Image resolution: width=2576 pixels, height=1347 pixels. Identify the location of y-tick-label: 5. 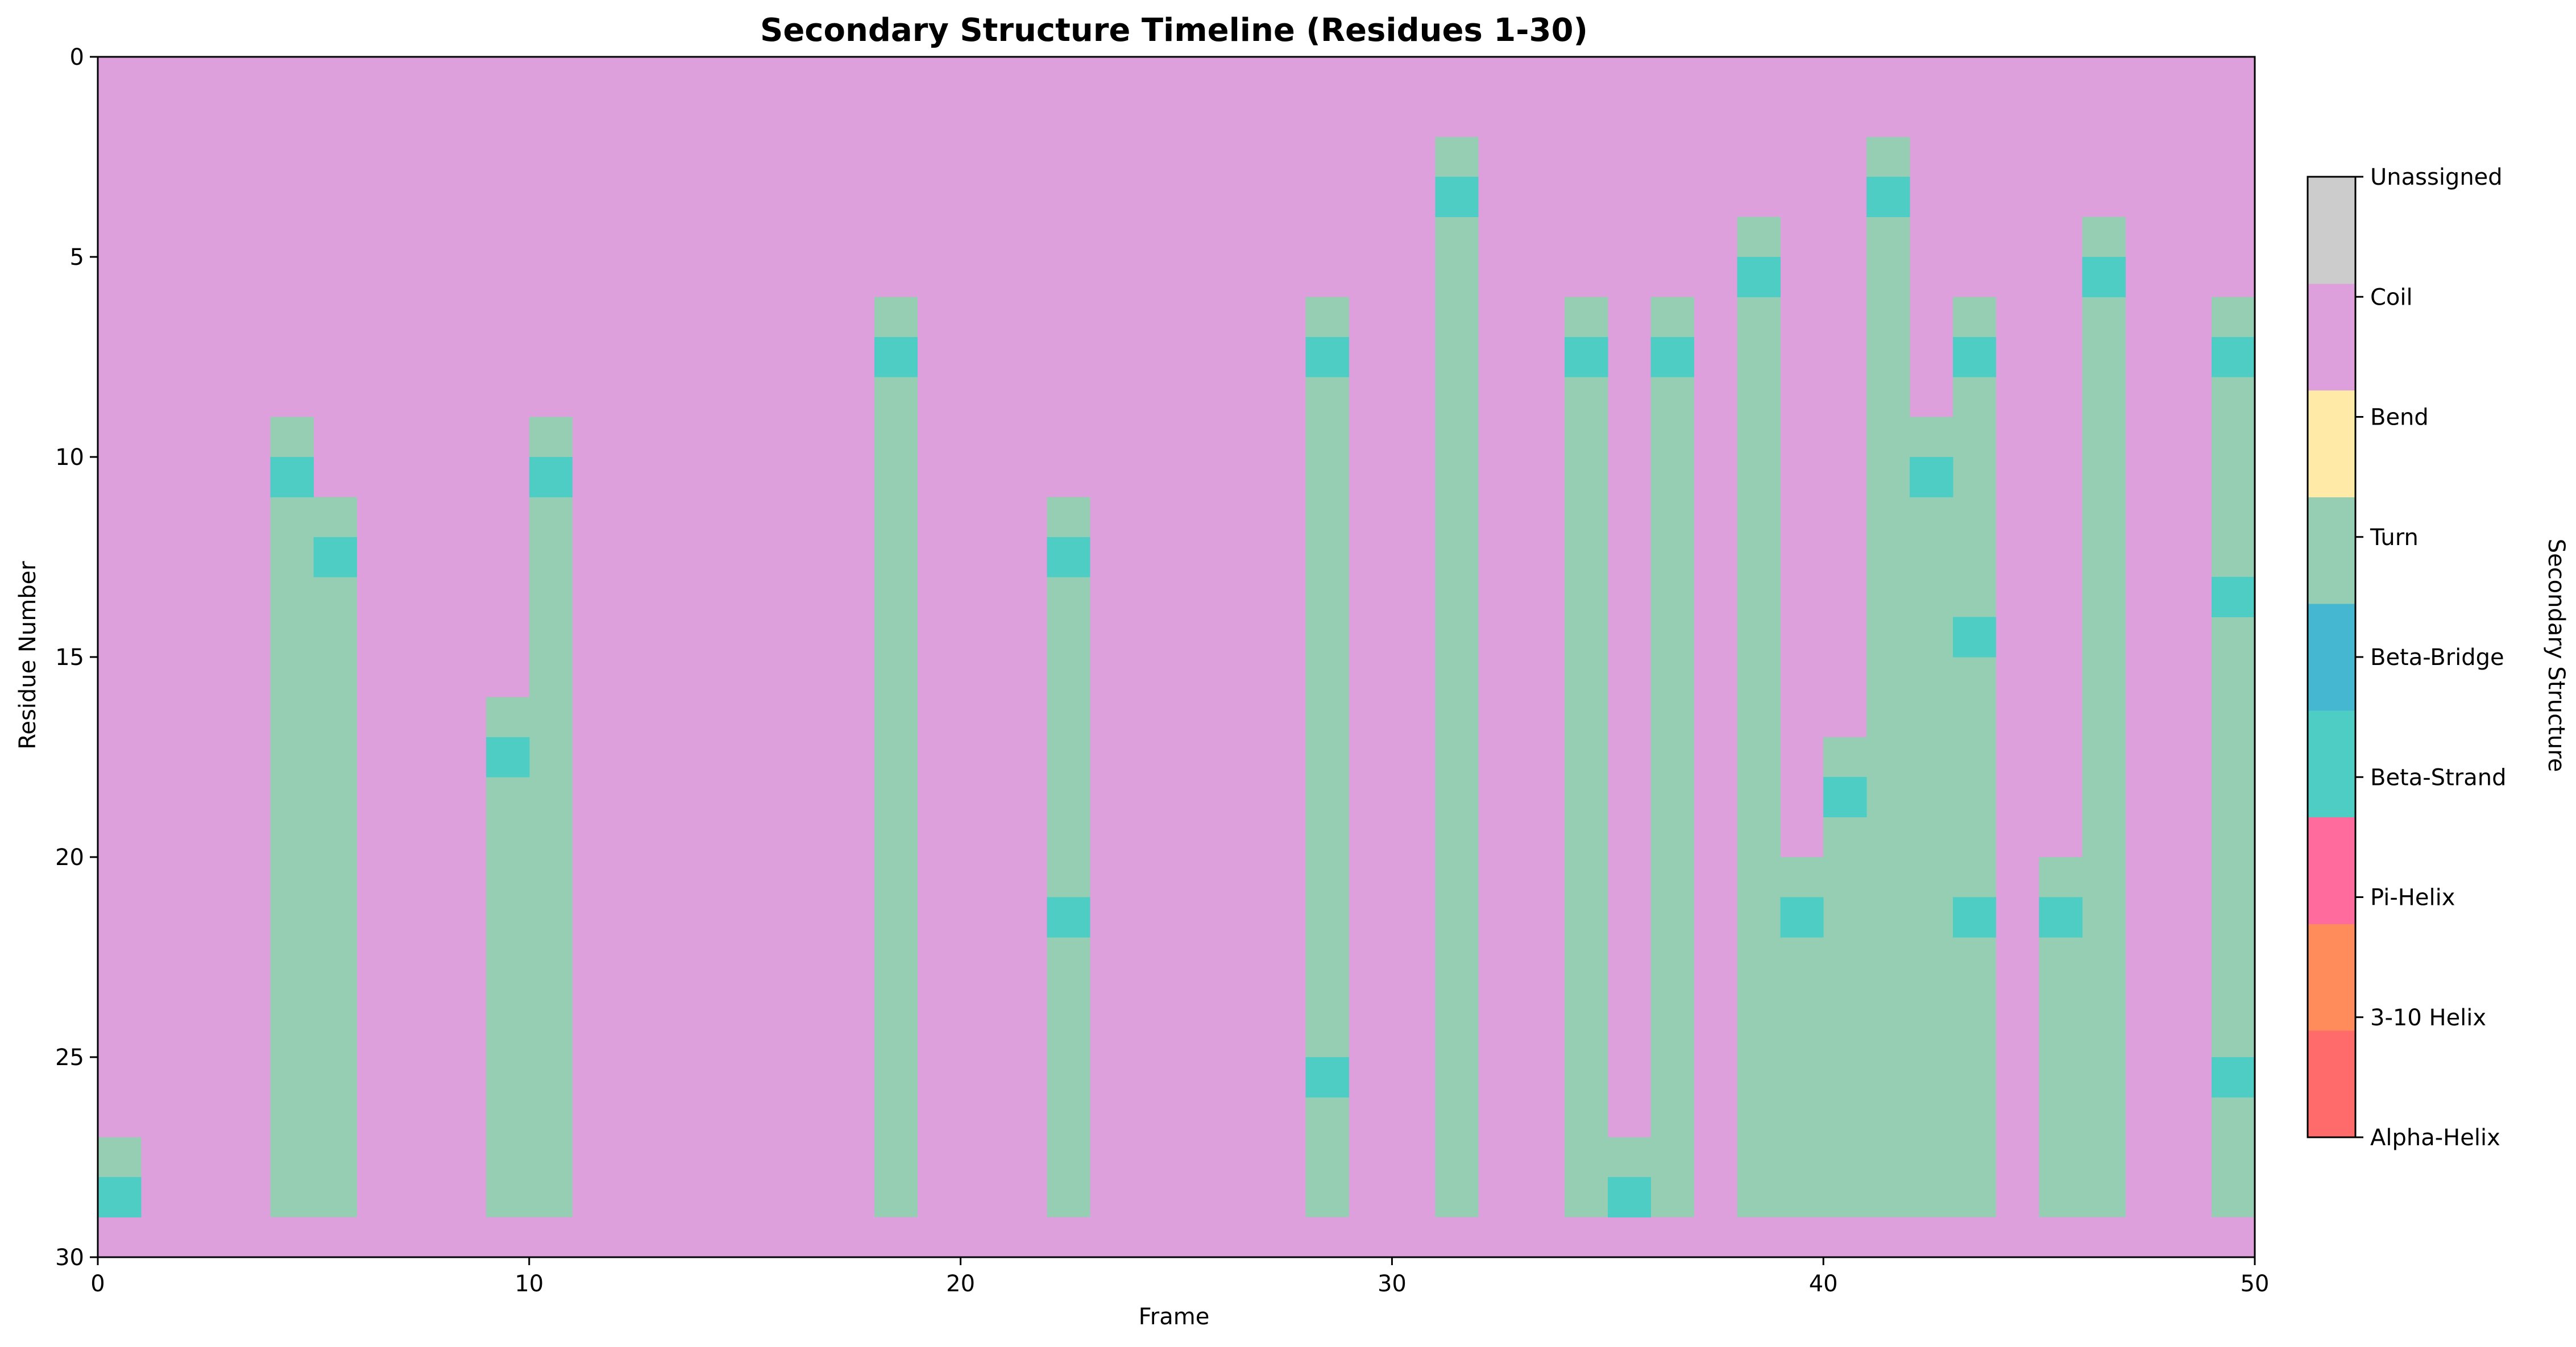
(77, 258).